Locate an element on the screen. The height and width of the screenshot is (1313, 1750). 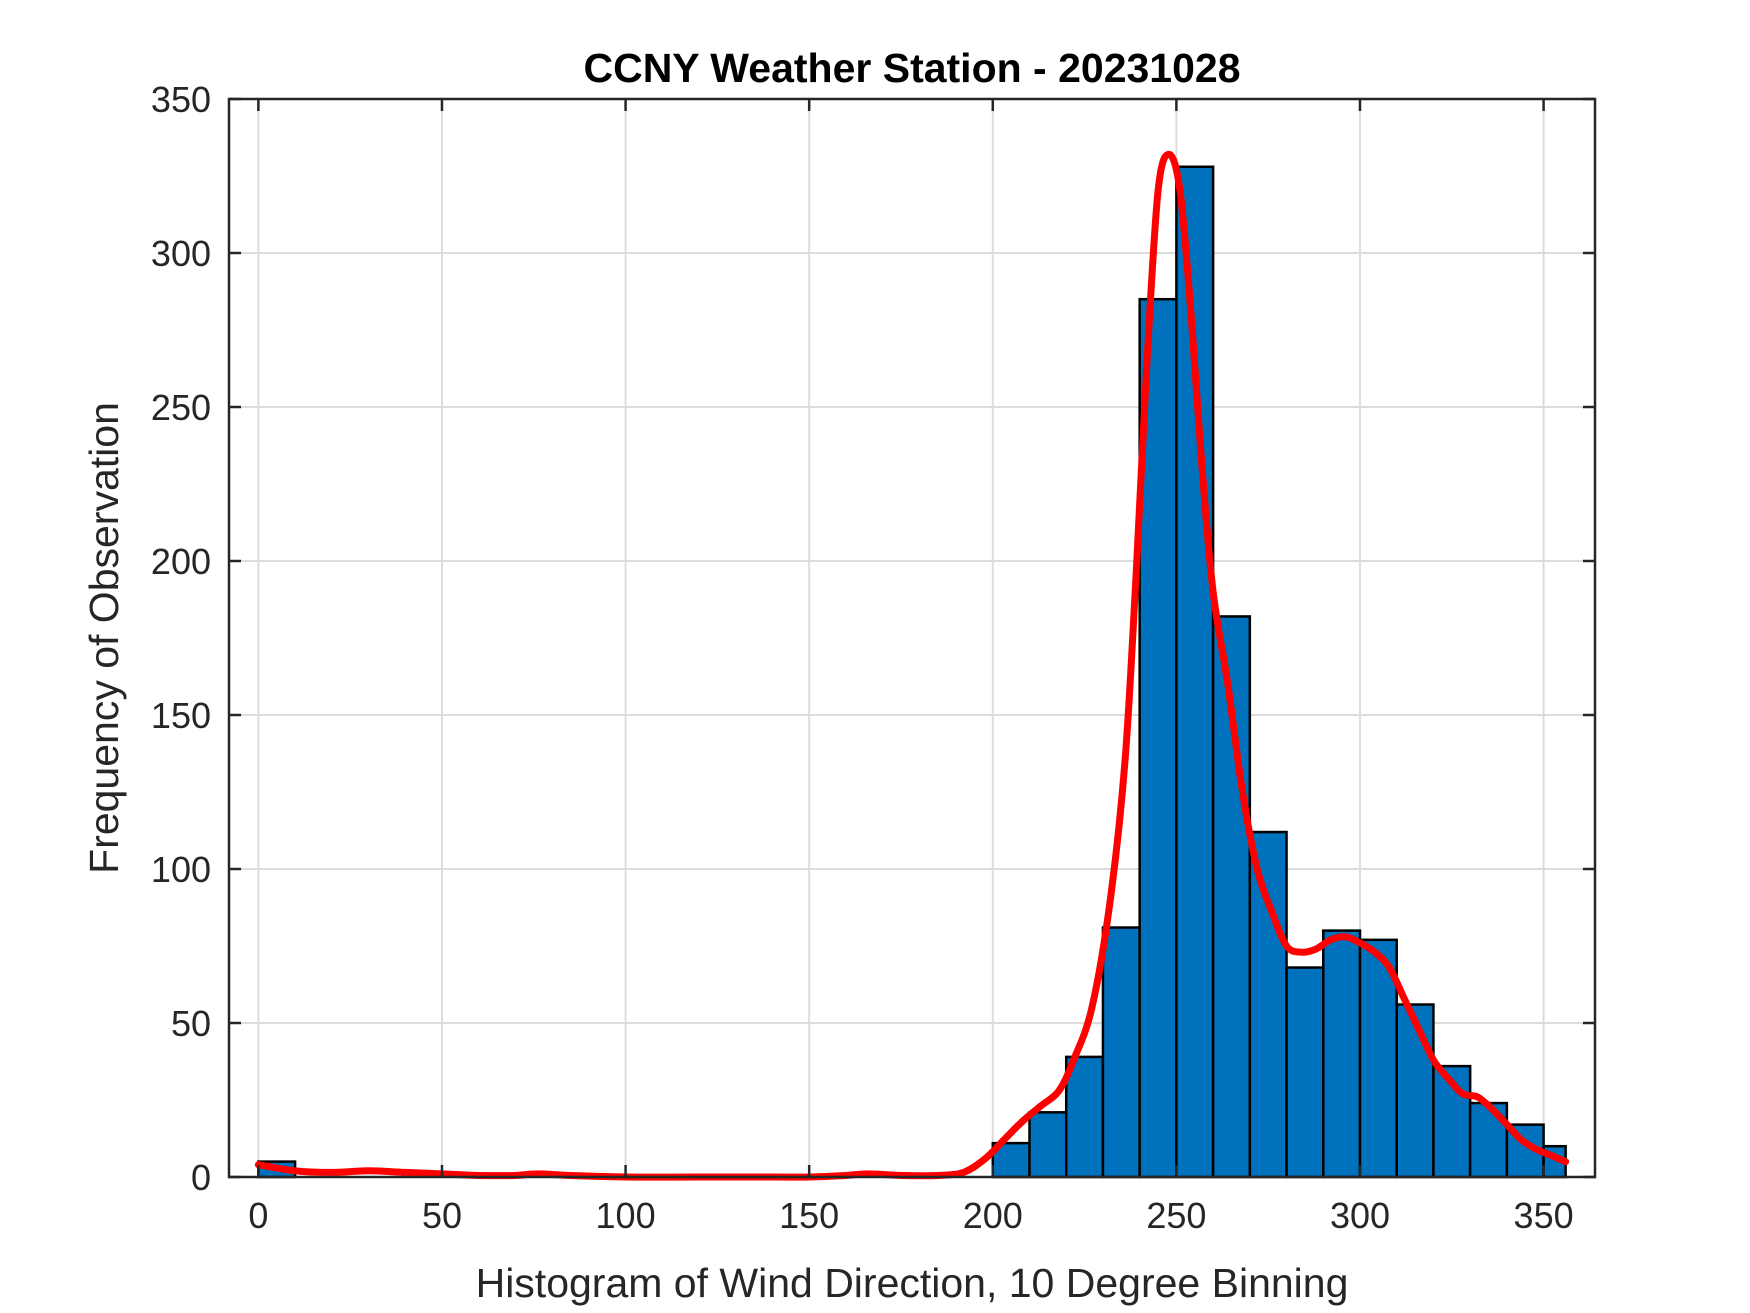
x-tick-label: 250 is located at coordinates (1176, 1215).